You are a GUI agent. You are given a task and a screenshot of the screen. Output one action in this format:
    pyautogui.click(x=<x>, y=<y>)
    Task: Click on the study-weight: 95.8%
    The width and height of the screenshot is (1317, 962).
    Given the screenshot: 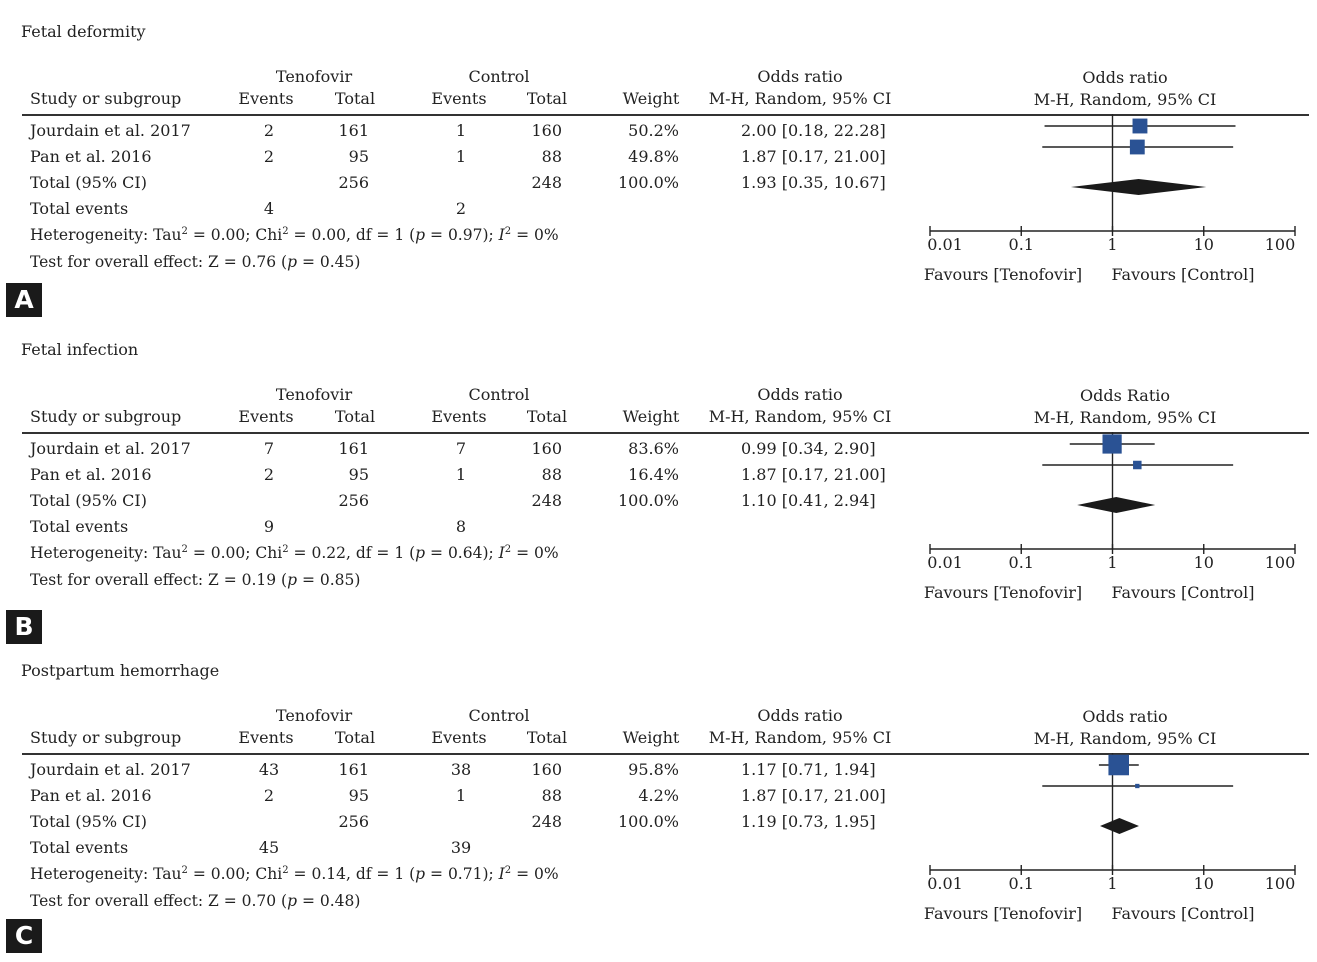 What is the action you would take?
    pyautogui.click(x=653, y=769)
    